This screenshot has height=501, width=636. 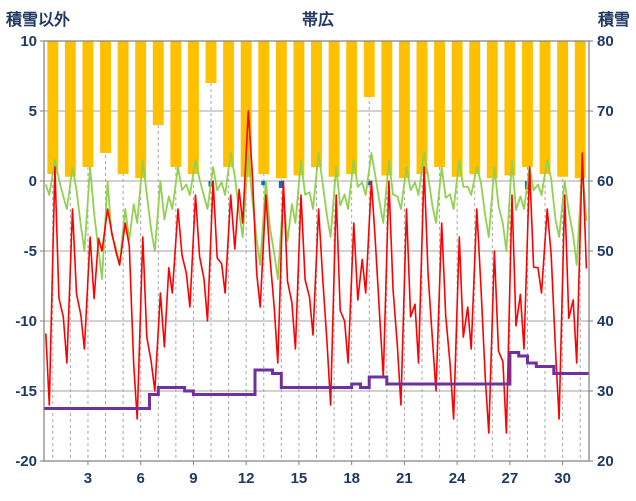 What do you see at coordinates (88, 478) in the screenshot?
I see `x-axis-tick-label: 3` at bounding box center [88, 478].